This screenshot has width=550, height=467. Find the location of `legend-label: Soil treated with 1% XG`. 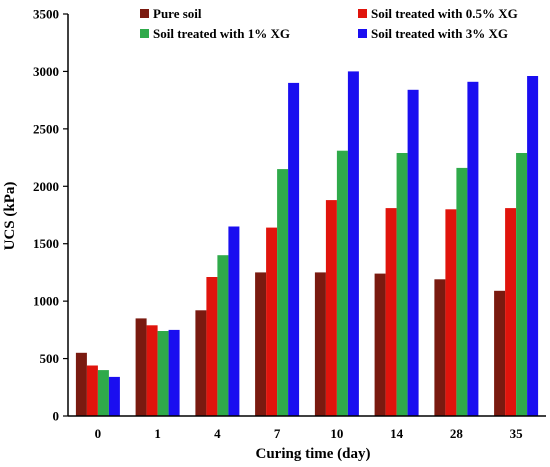

legend-label: Soil treated with 1% XG is located at coordinates (221, 33).